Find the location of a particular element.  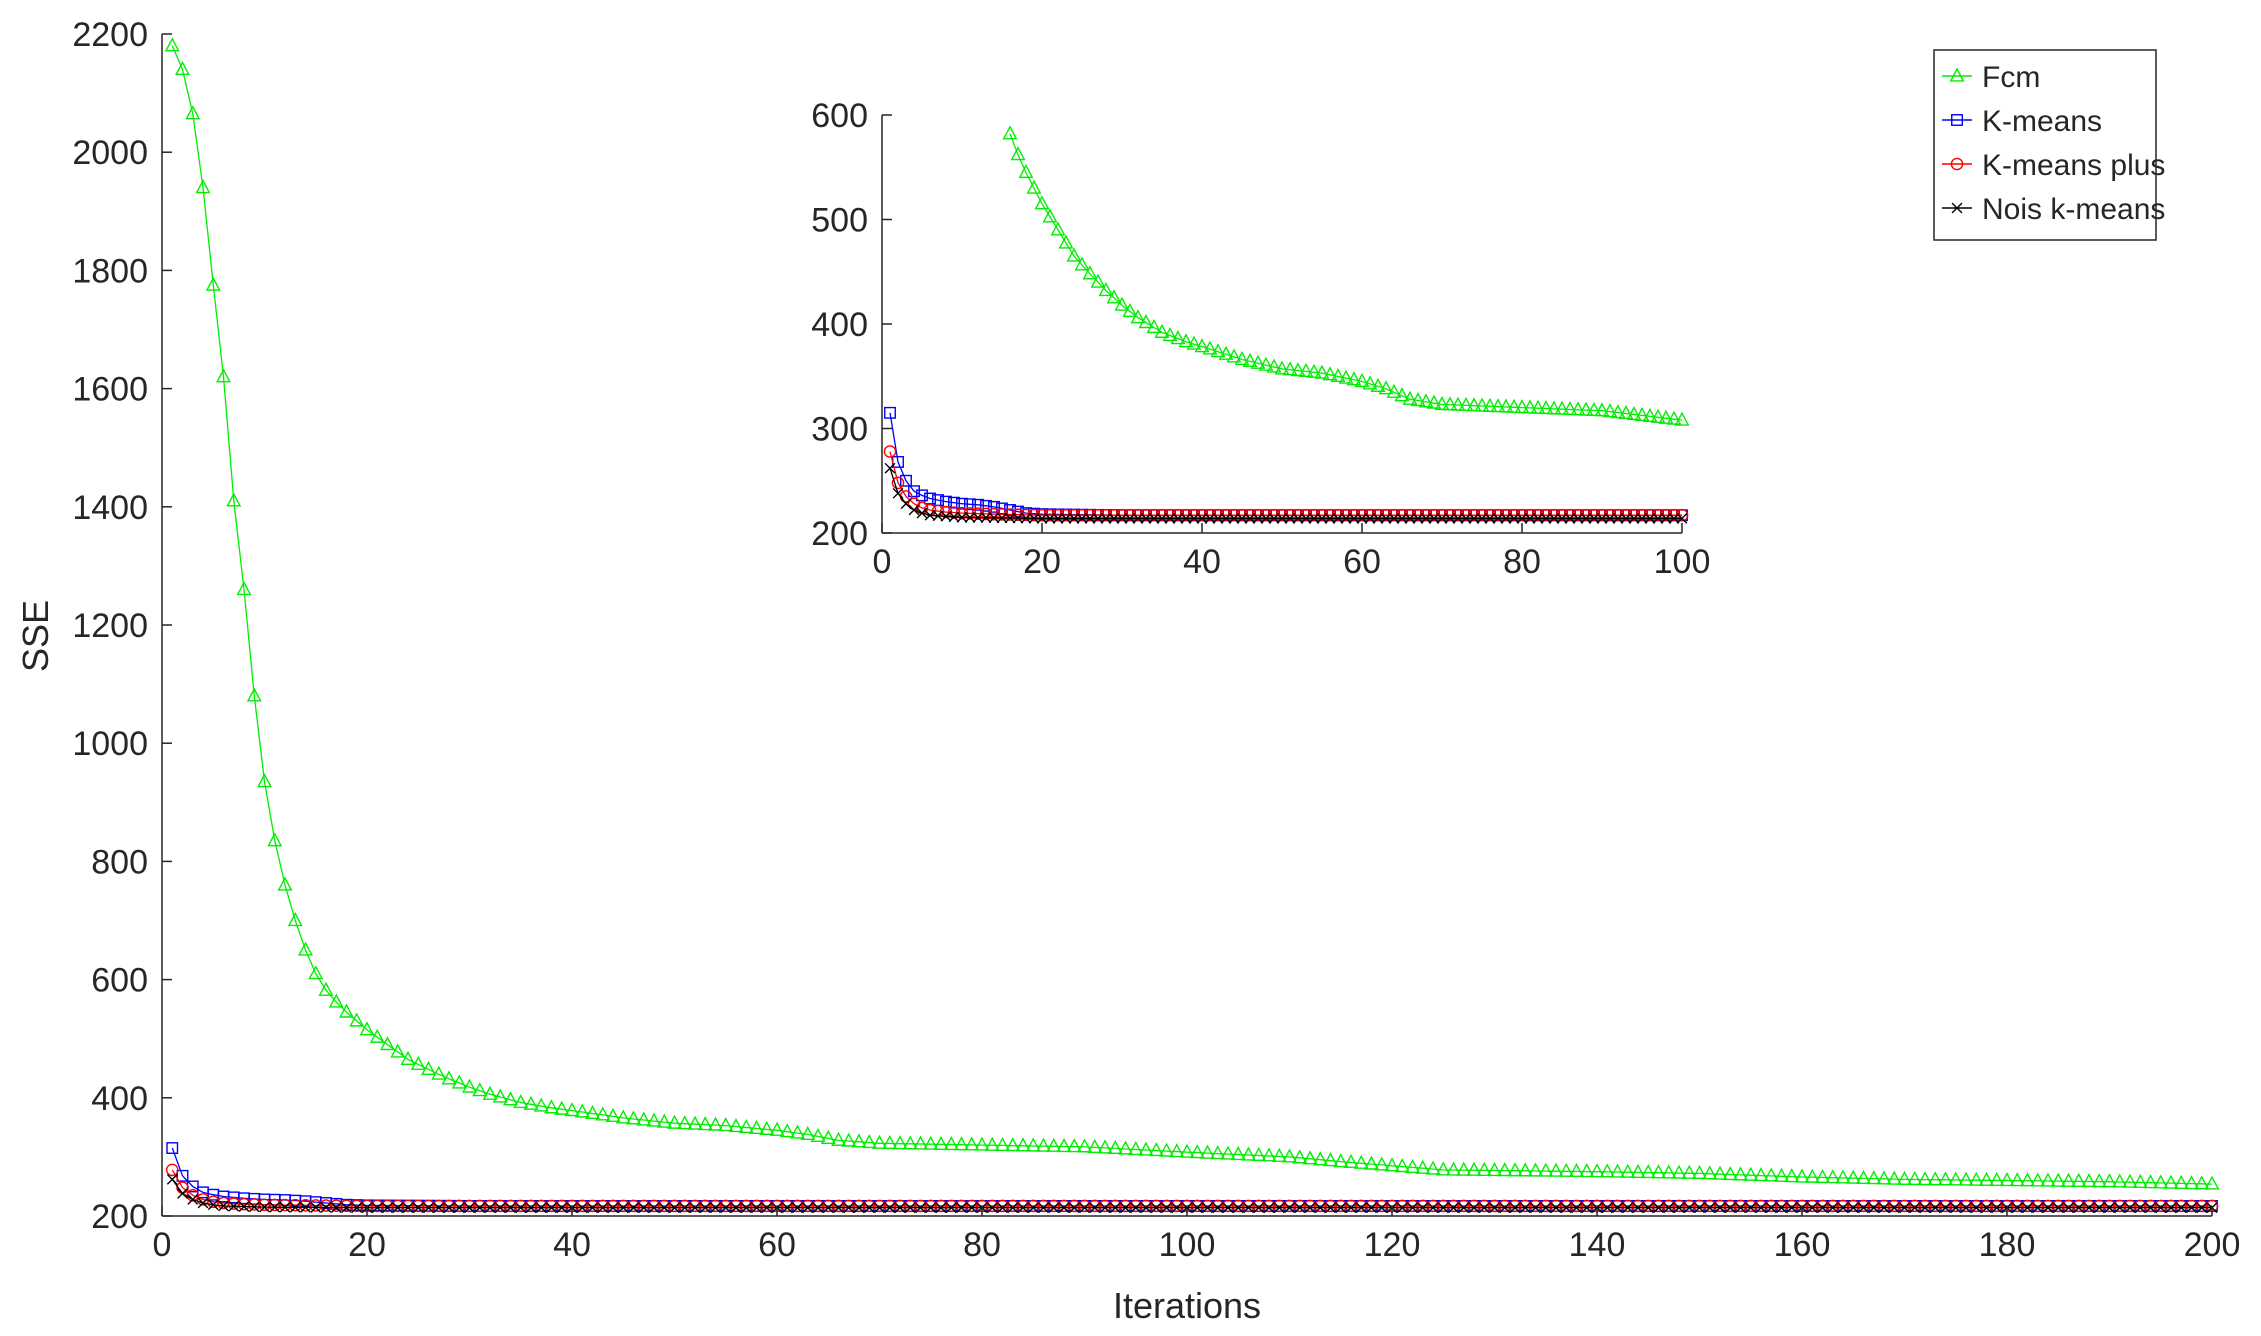

main-y-tick-label: 400 is located at coordinates (119, 1099).